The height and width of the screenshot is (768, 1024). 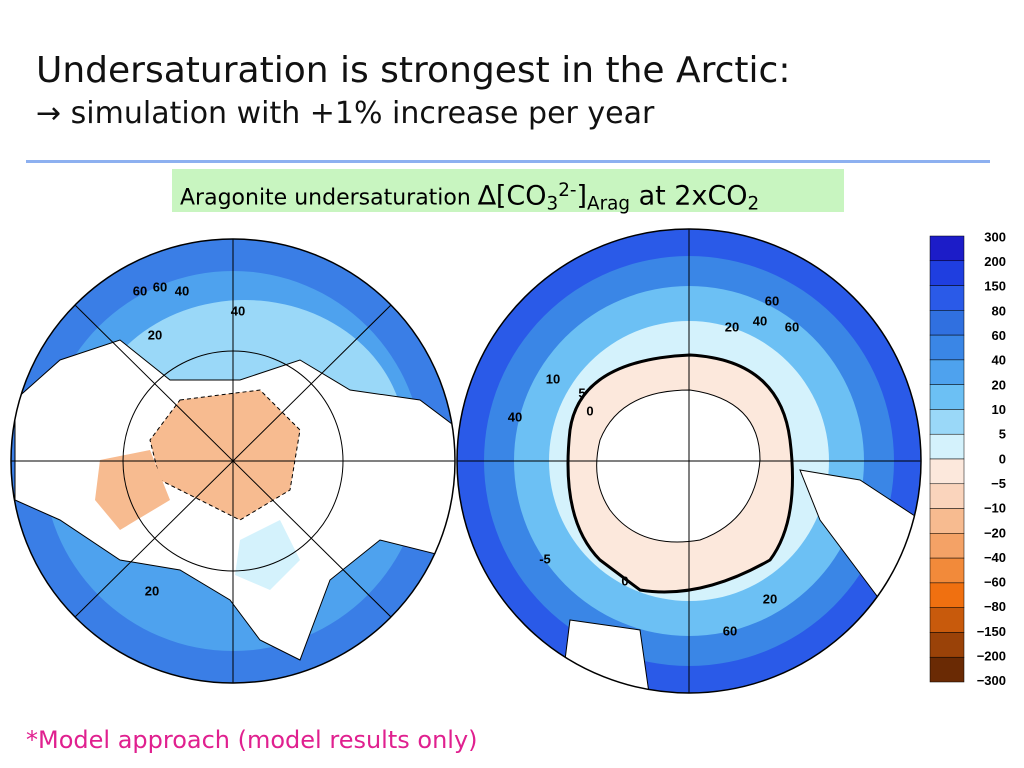 I want to click on footnote: *Model approach (model results only), so click(x=252, y=740).